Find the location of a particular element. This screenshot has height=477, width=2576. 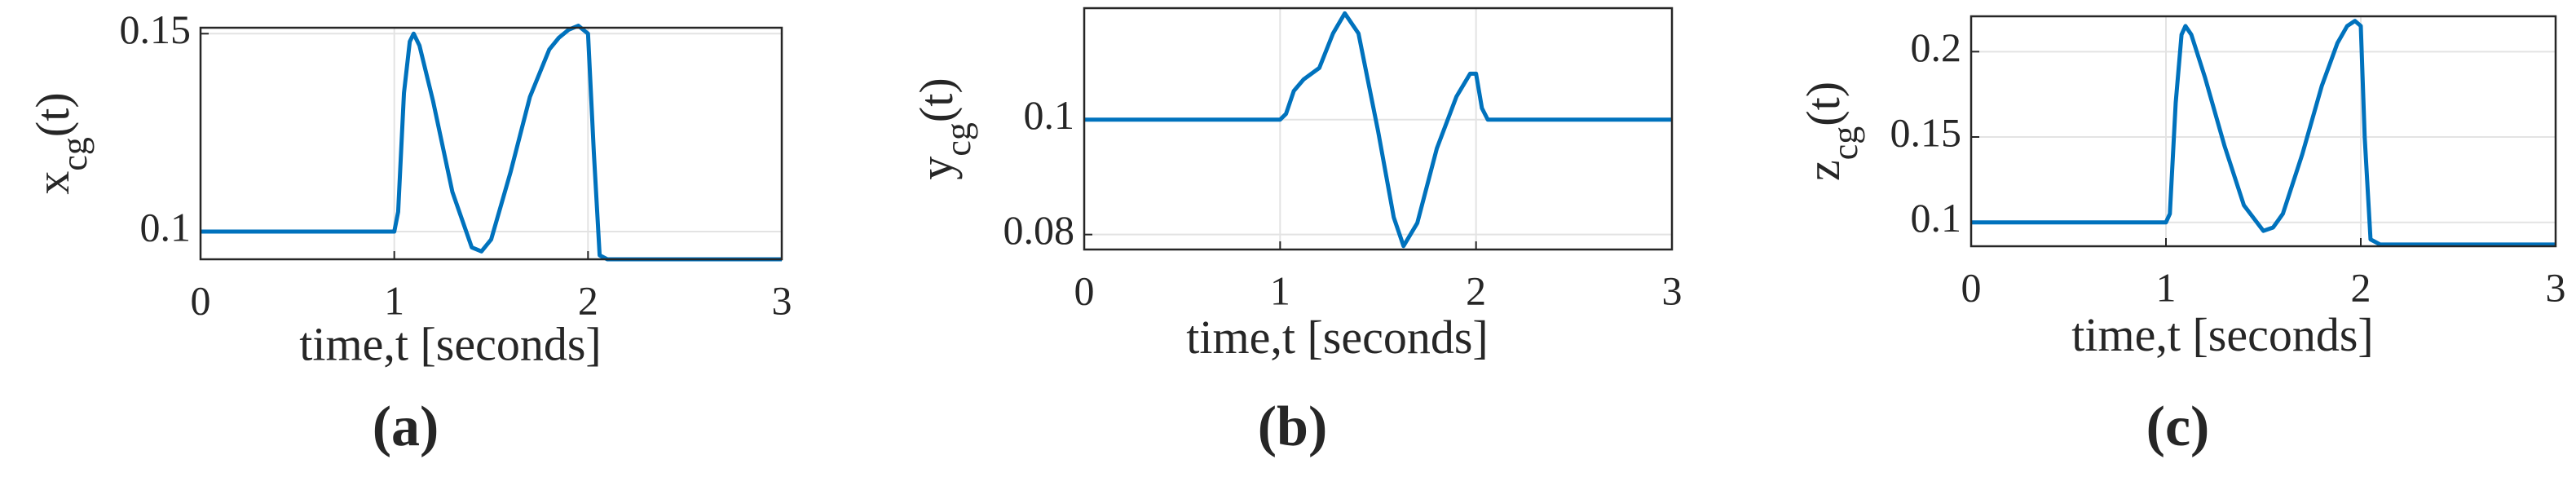

panel-caption: (a) is located at coordinates (406, 426).